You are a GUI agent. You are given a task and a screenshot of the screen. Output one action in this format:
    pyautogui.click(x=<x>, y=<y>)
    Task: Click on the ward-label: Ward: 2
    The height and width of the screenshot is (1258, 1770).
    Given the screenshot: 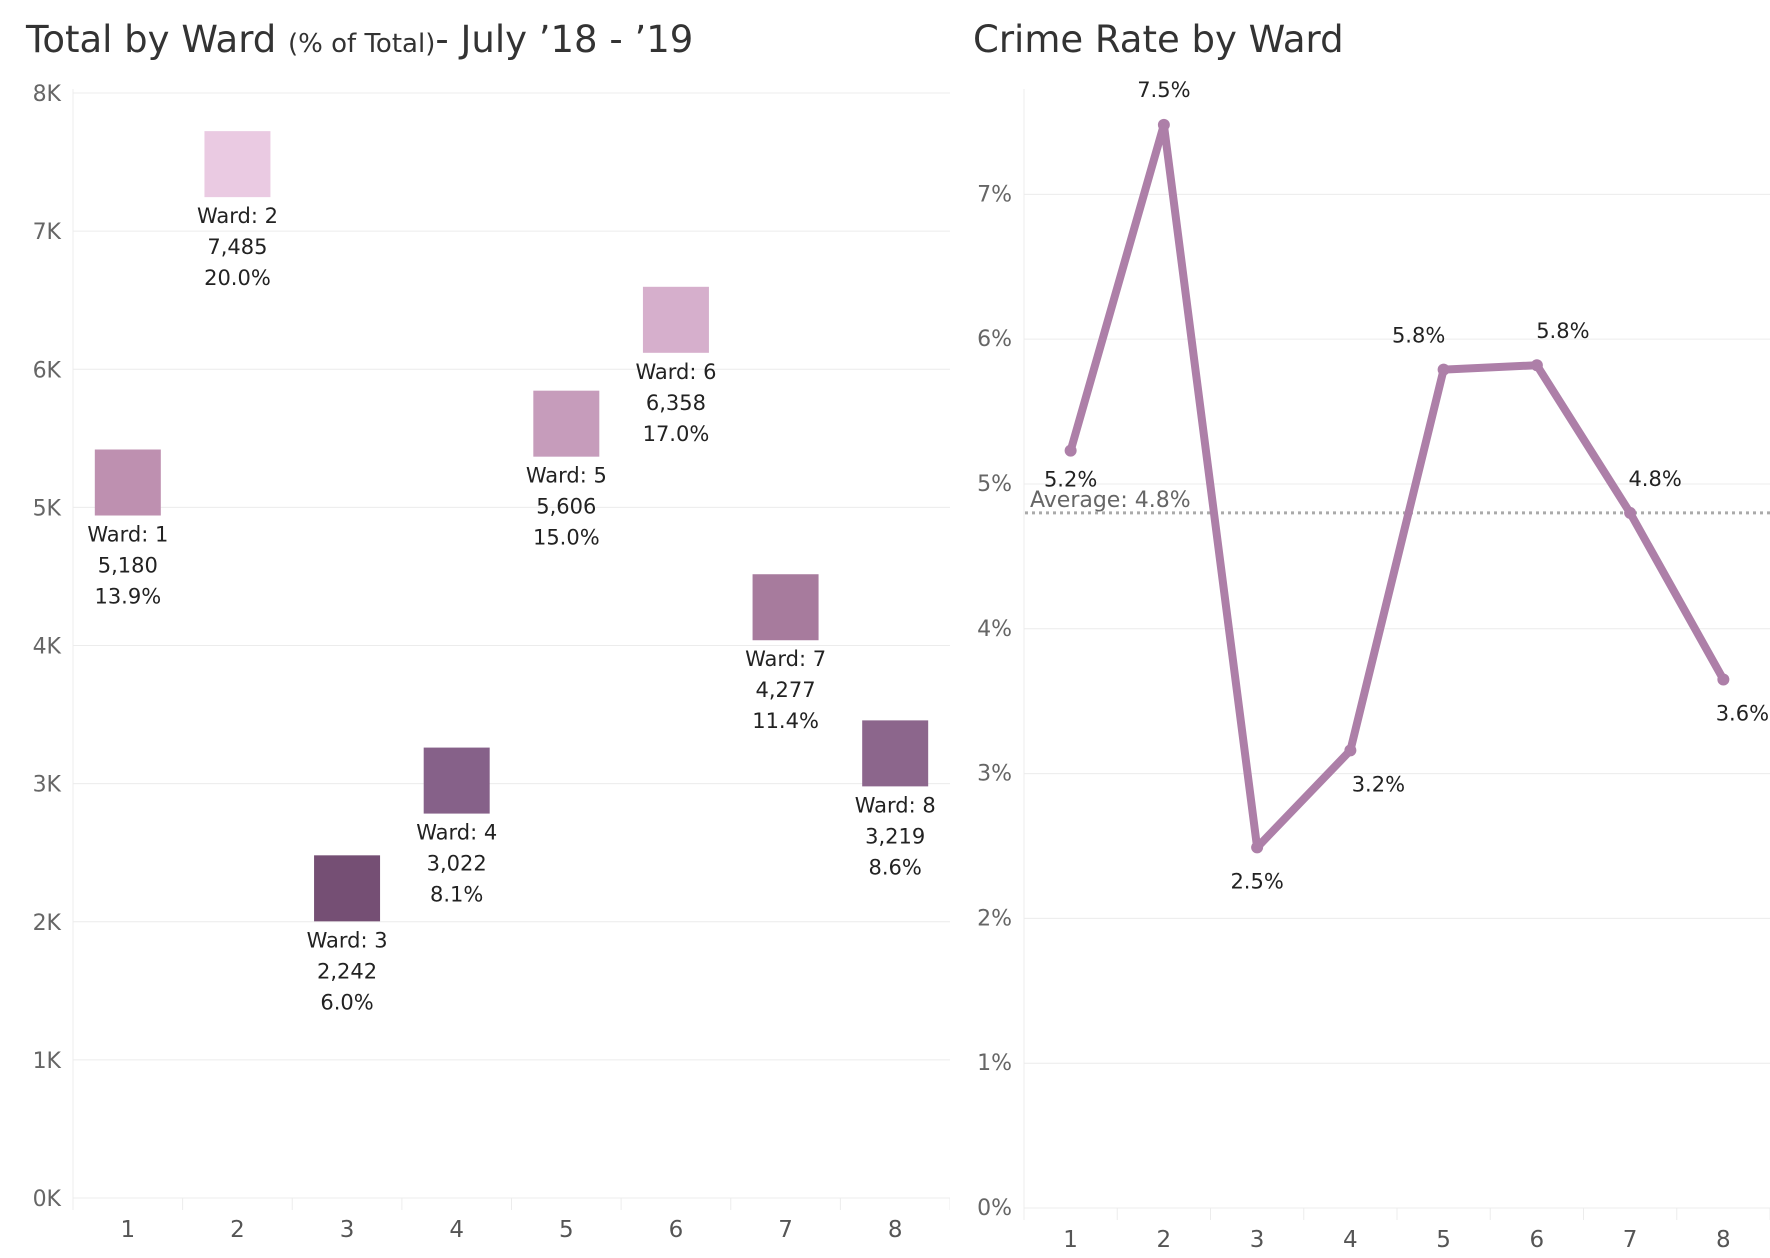 What is the action you would take?
    pyautogui.click(x=237, y=216)
    